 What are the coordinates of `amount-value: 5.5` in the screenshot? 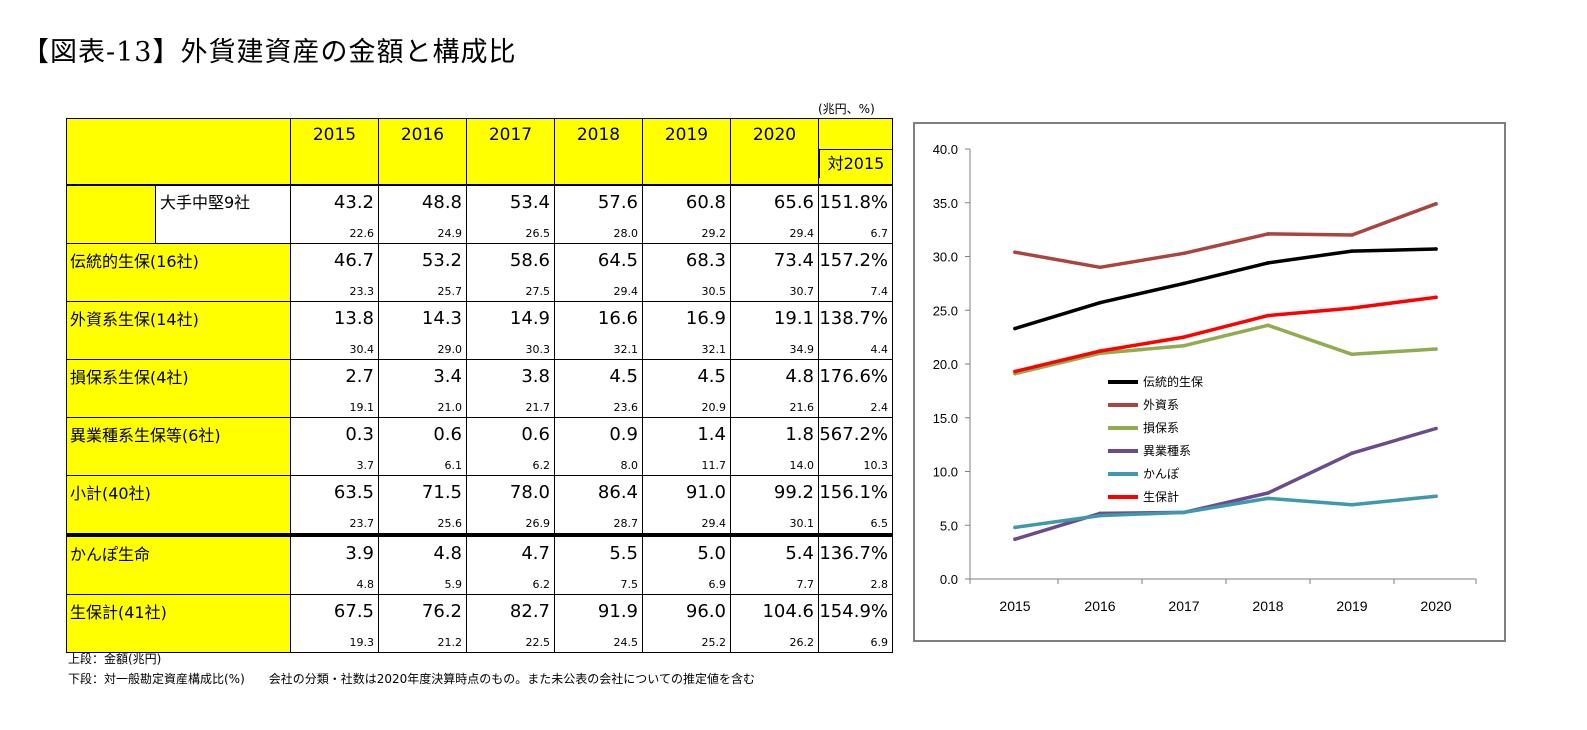 It's located at (623, 553).